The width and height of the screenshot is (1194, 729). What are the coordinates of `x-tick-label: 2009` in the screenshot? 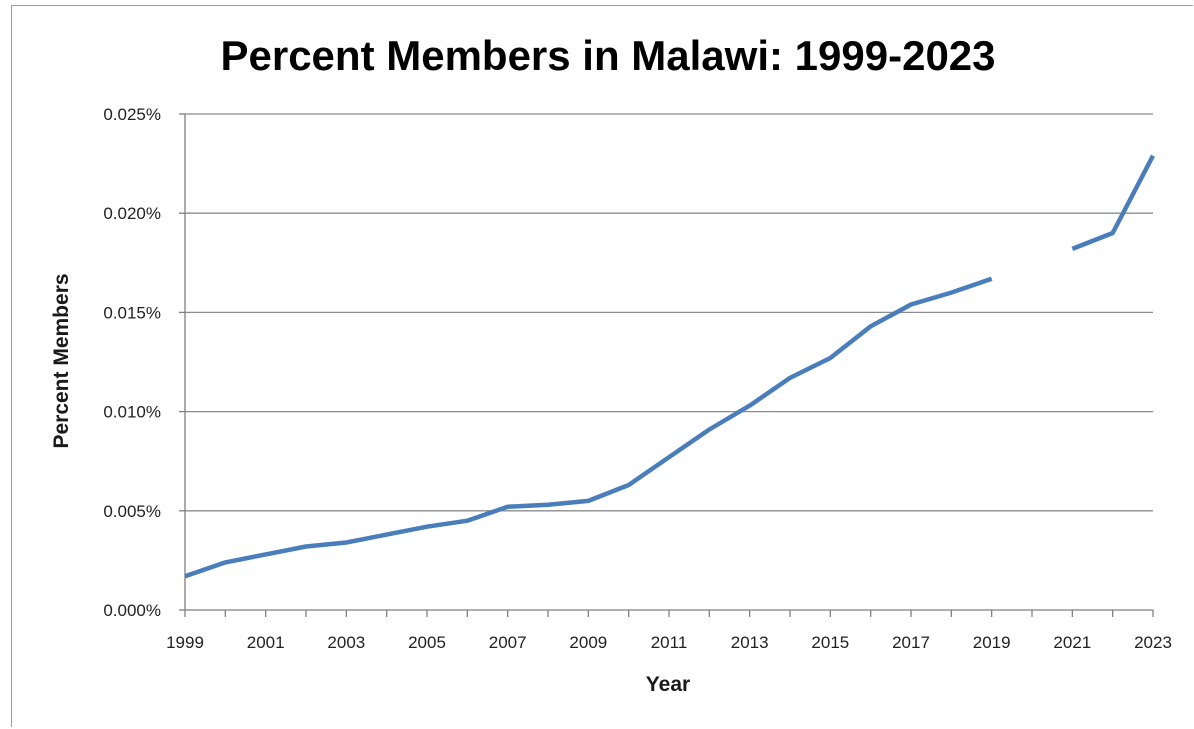 It's located at (588, 642).